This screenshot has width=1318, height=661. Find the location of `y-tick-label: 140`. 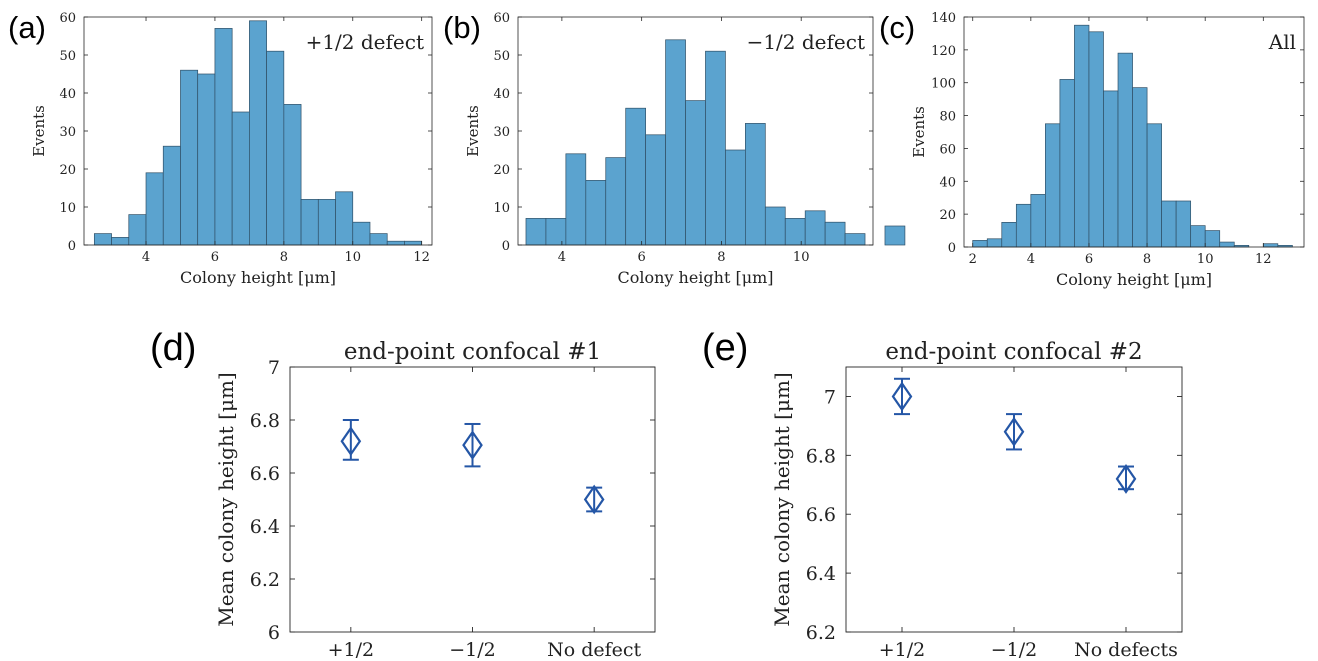

y-tick-label: 140 is located at coordinates (943, 18).